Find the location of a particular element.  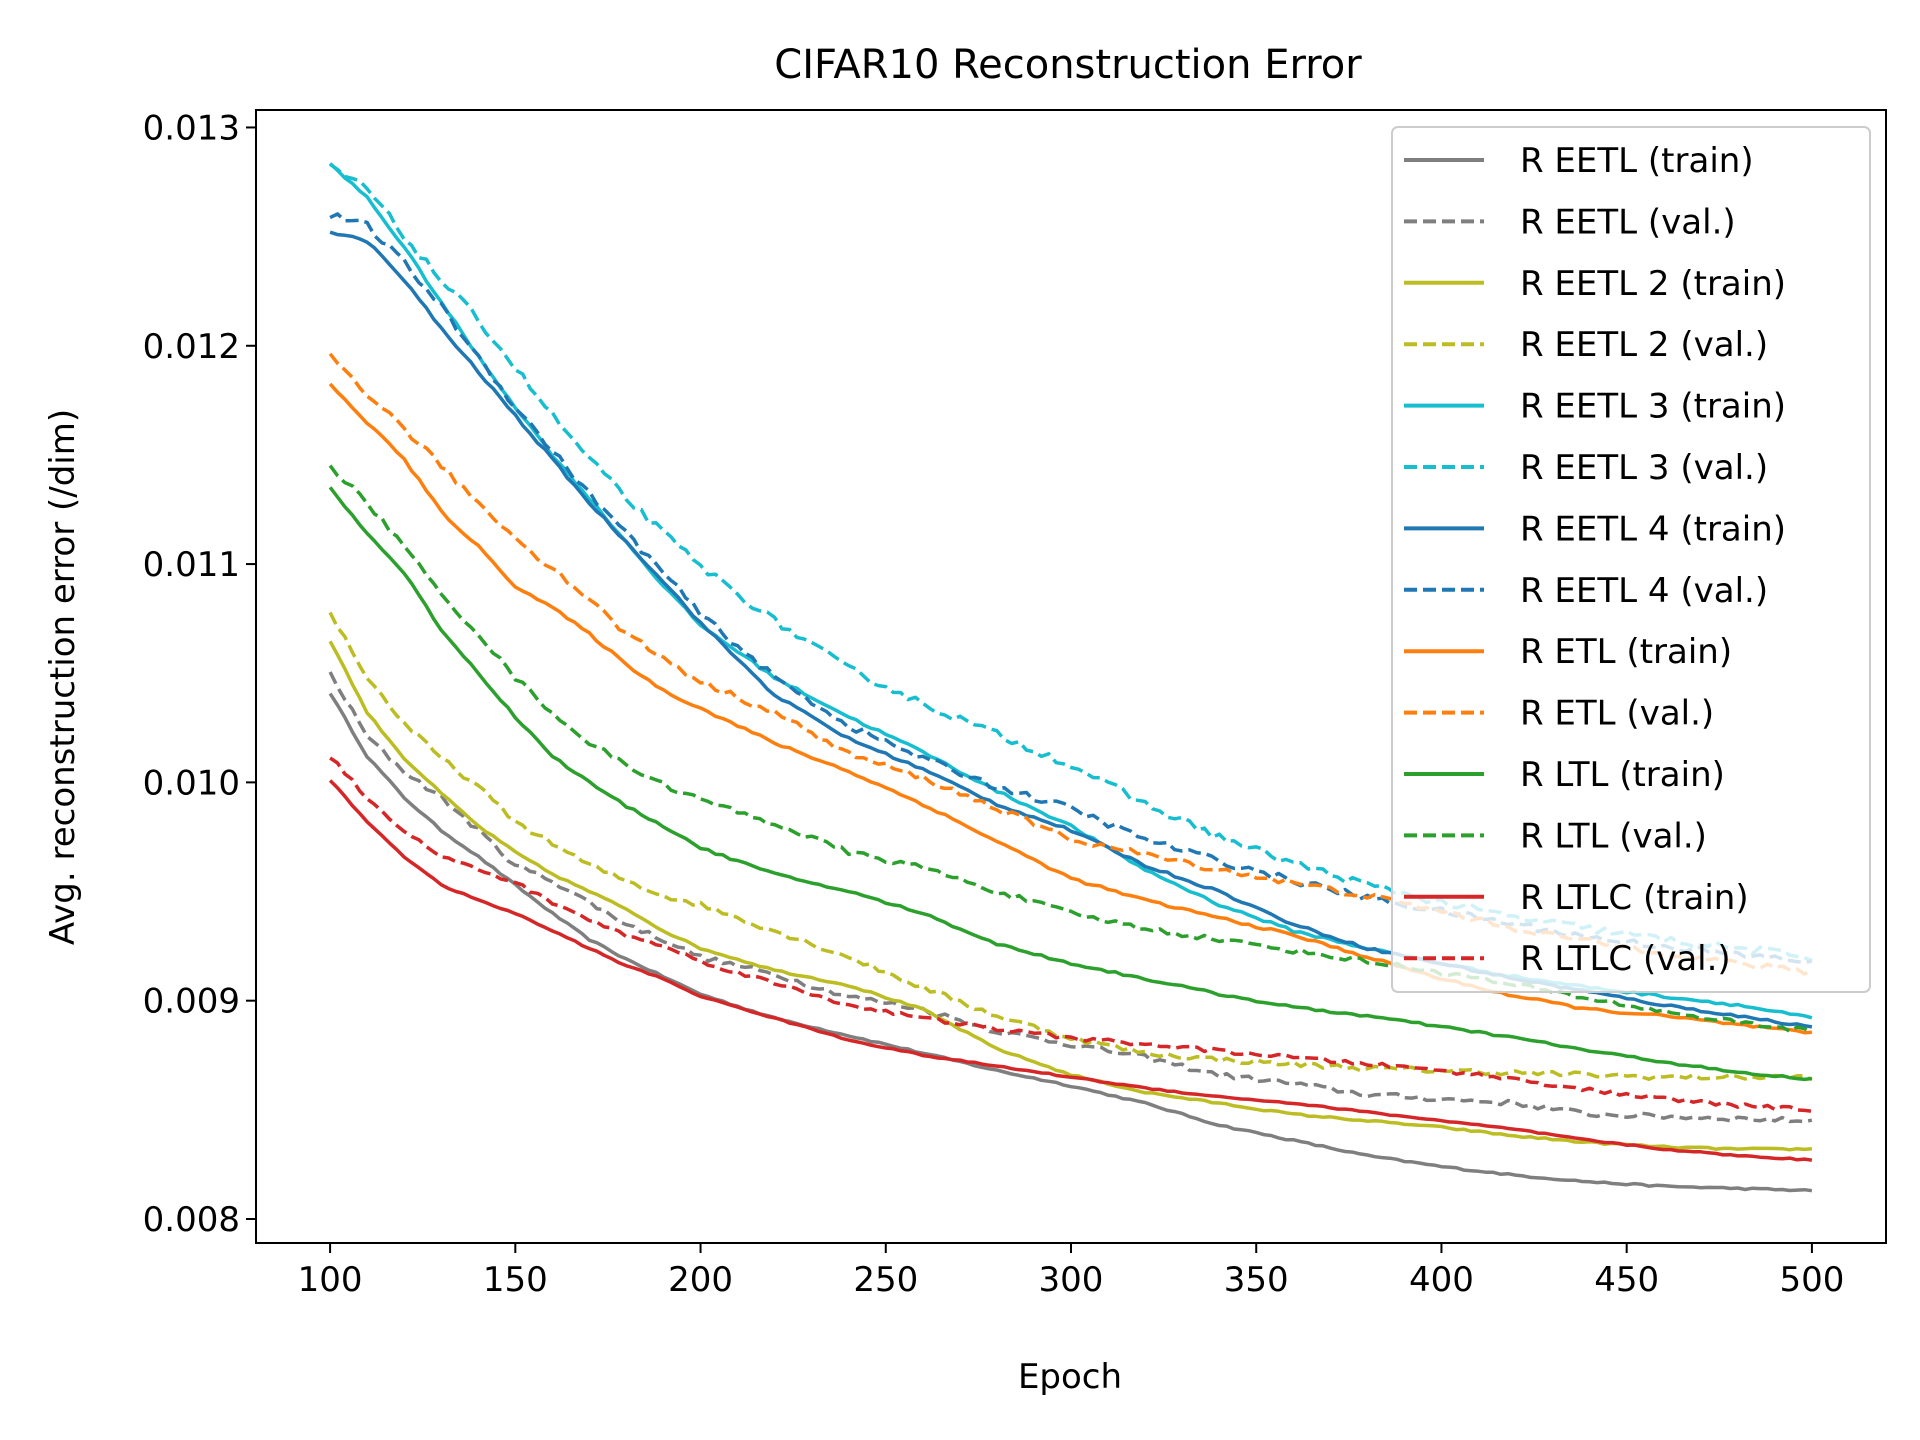

x-axis-ticks: 100 150 200 250 300 350 400 450 500 is located at coordinates (1071, 1271).